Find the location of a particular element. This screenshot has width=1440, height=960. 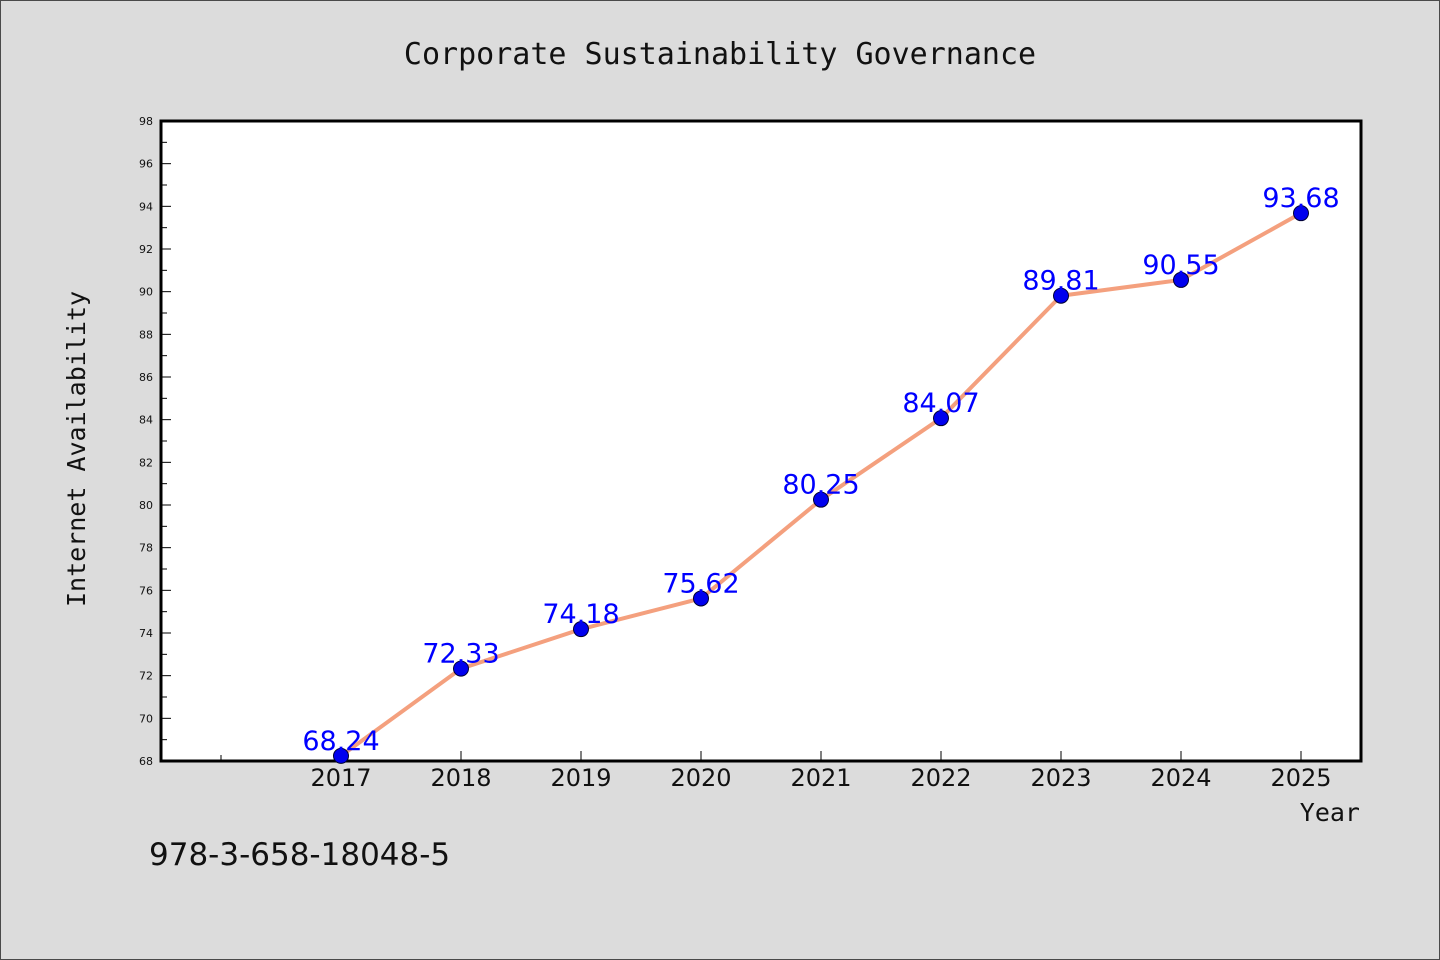

x-tick-label: 2021 is located at coordinates (820, 778).